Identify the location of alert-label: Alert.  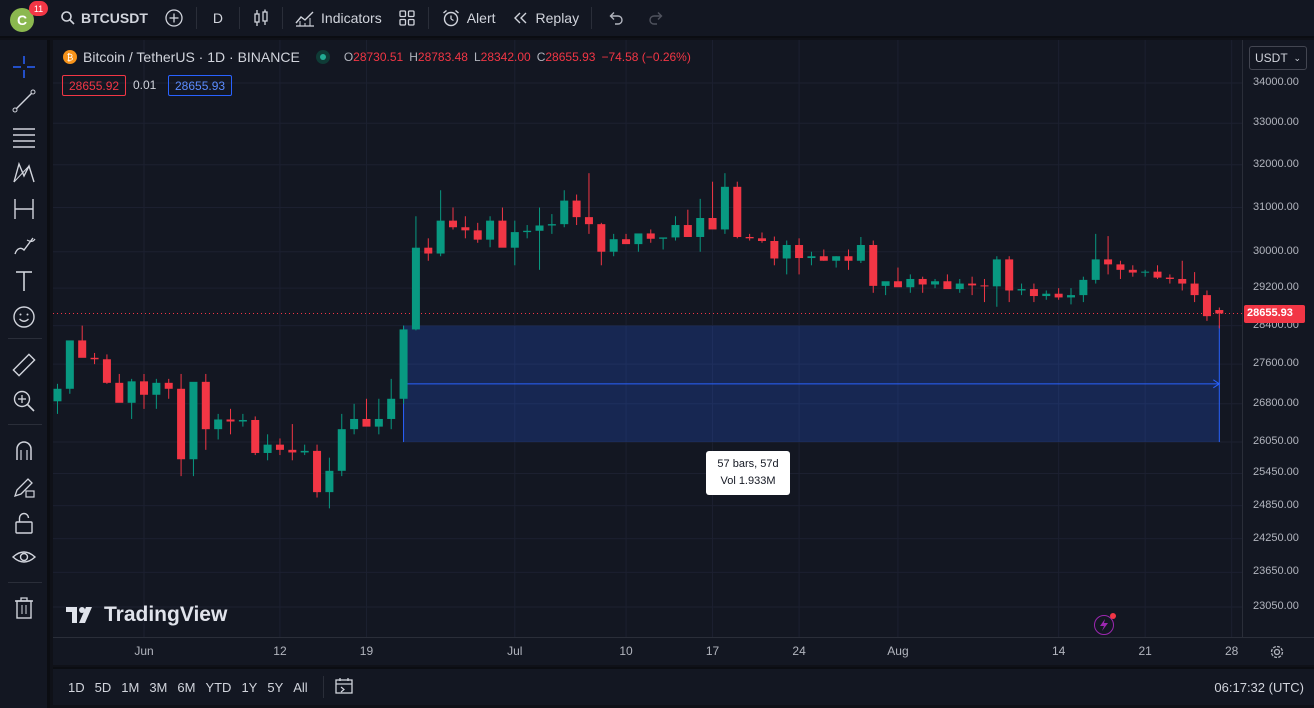
(481, 18).